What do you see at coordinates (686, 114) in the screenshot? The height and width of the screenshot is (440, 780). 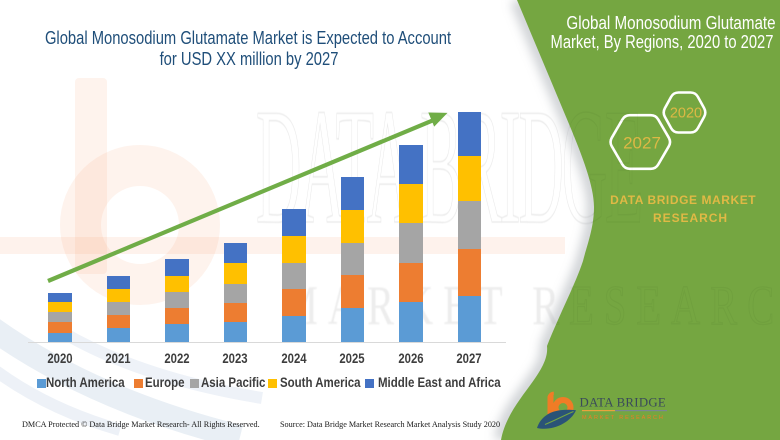 I see `svg-text: 2020` at bounding box center [686, 114].